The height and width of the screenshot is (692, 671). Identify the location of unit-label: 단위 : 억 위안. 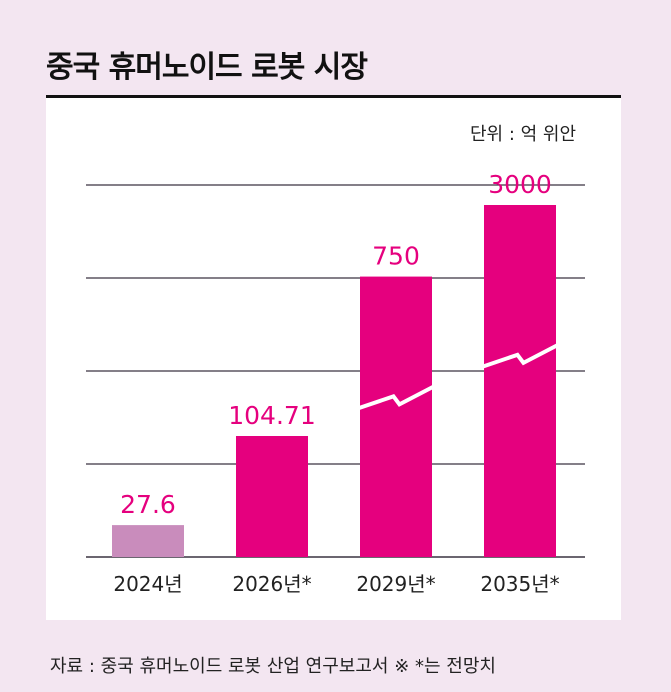
(523, 134).